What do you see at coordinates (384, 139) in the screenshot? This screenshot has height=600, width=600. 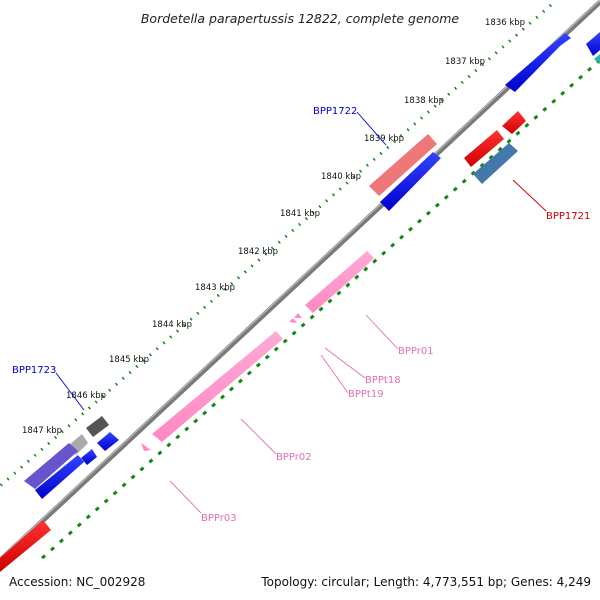 I see `kbp-label: 1839 kbp` at bounding box center [384, 139].